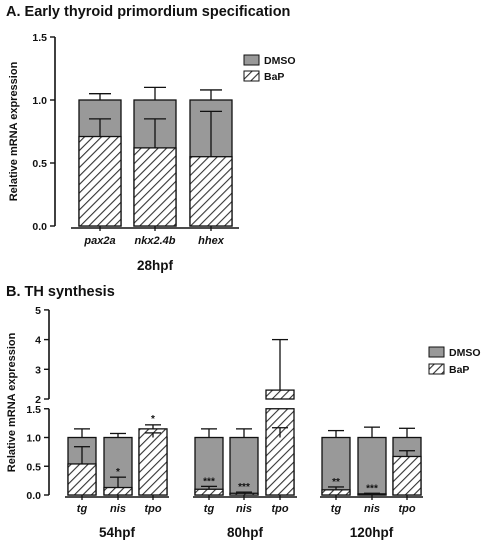 Image resolution: width=492 pixels, height=550 pixels. I want to click on panel-a-y-tick-label: 0.5, so click(39, 164).